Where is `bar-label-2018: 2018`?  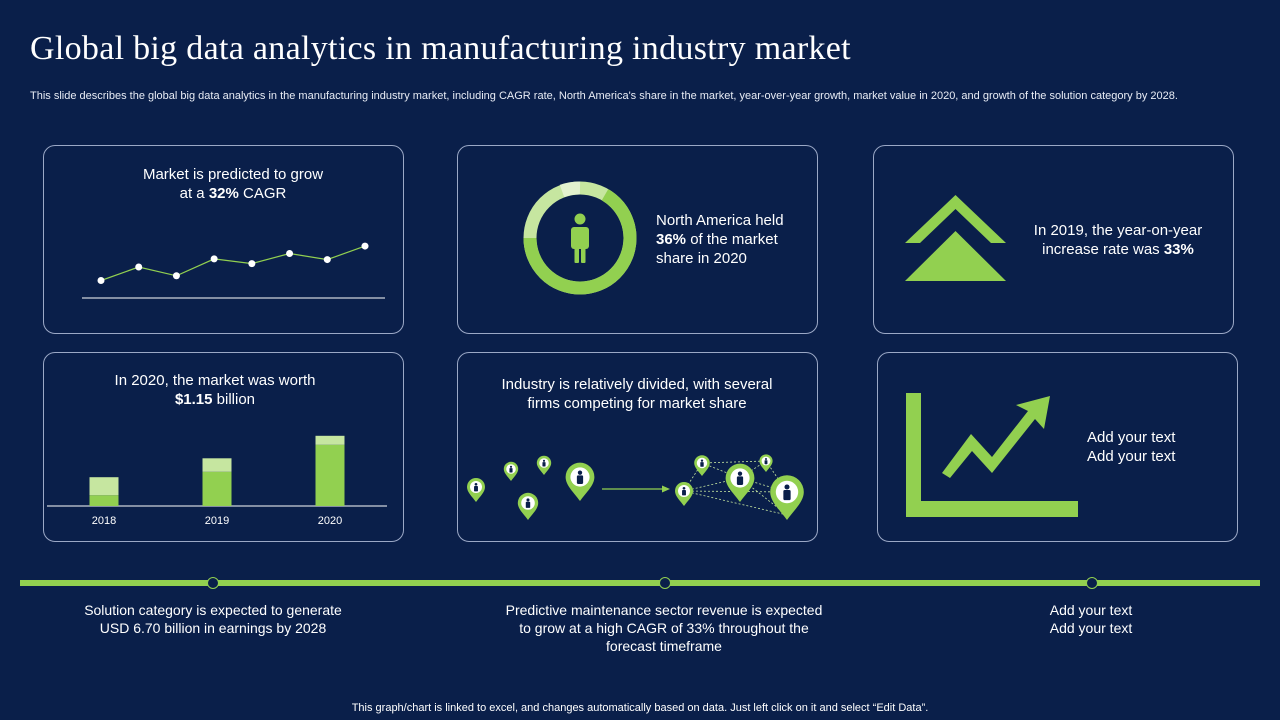 bar-label-2018: 2018 is located at coordinates (104, 521).